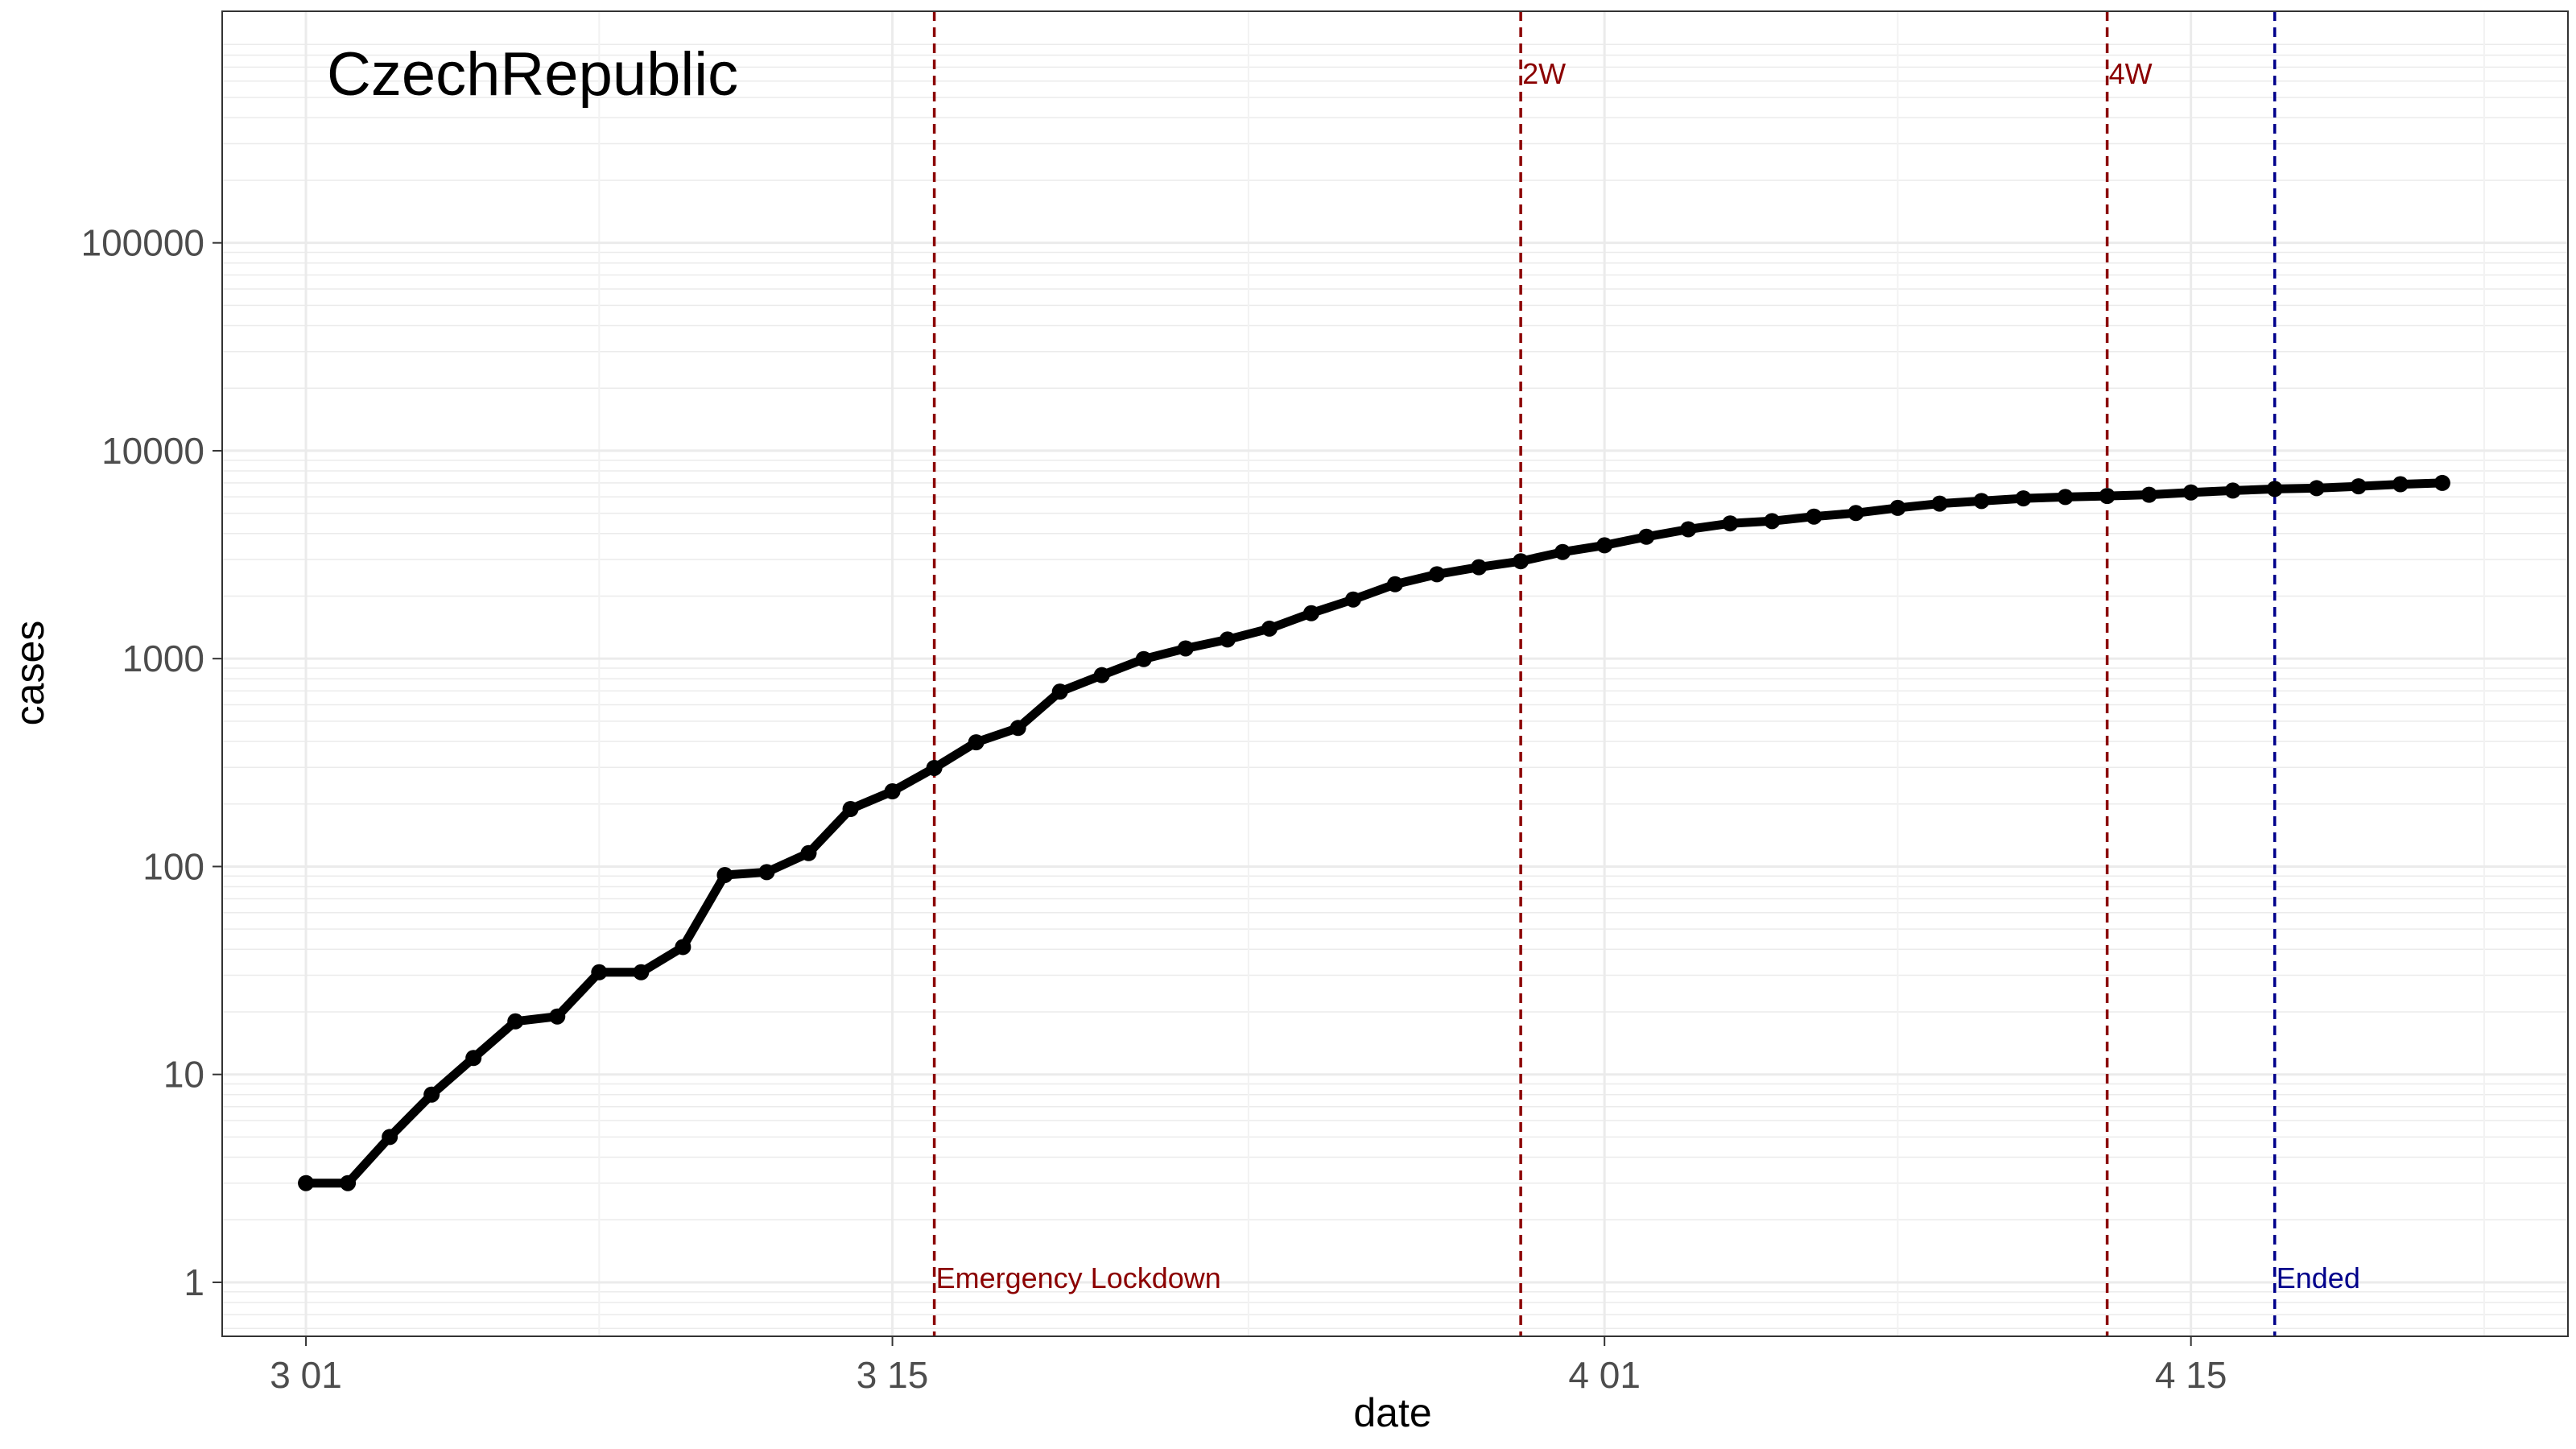 This screenshot has width=2576, height=1449. I want to click on x-tick-label: 4 01, so click(1604, 1375).